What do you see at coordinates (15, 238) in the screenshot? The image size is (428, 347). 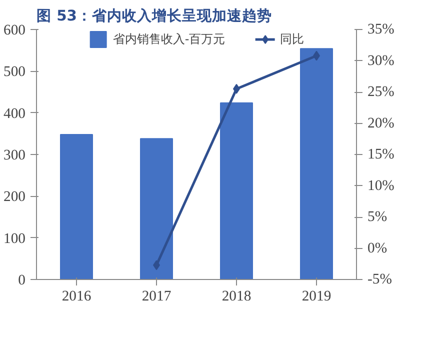 I see `y-tick-label: 100` at bounding box center [15, 238].